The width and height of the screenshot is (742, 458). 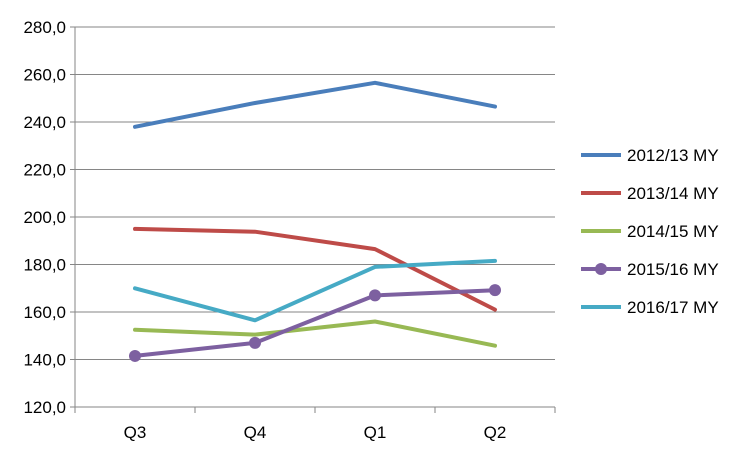 What do you see at coordinates (315, 432) in the screenshot?
I see `x-axis-tick-labels: Q3 Q4 Q1 Q2` at bounding box center [315, 432].